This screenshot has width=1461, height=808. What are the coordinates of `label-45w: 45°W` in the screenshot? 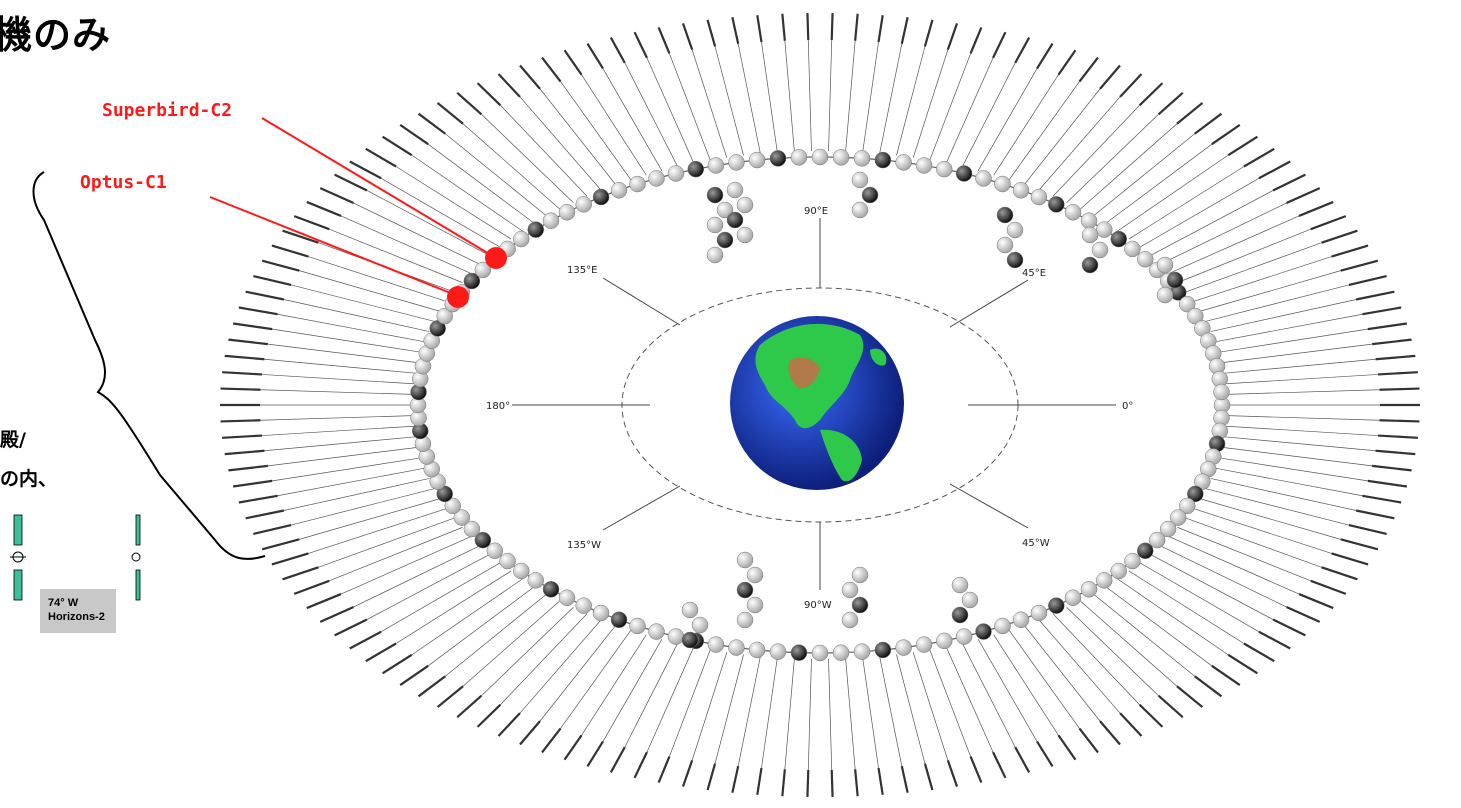 It's located at (1036, 543).